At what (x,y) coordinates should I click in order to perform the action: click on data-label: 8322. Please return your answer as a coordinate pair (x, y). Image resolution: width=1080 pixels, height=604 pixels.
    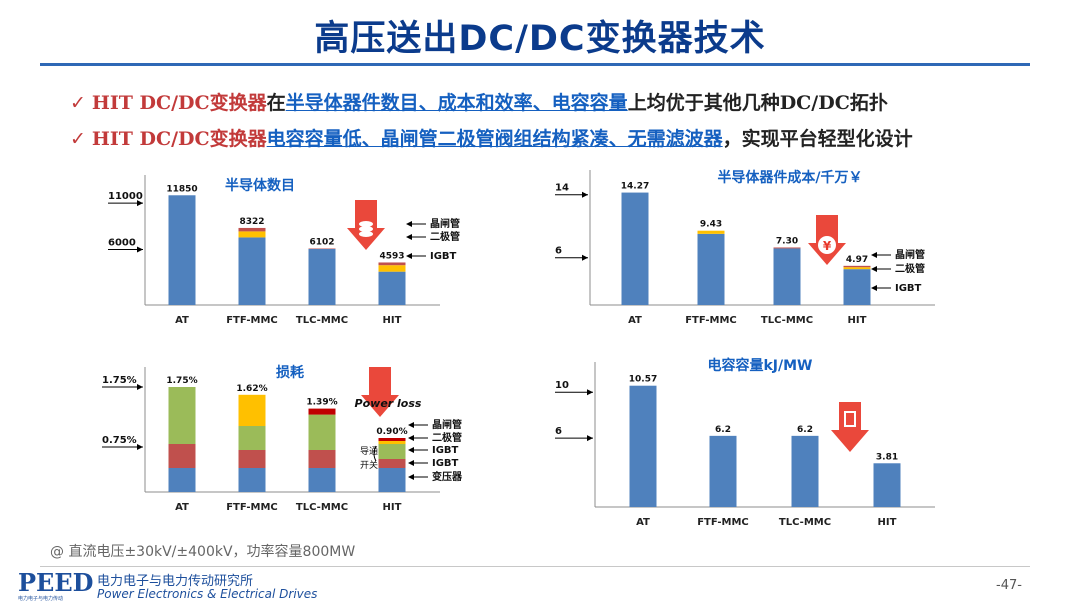
    Looking at the image, I should click on (251, 222).